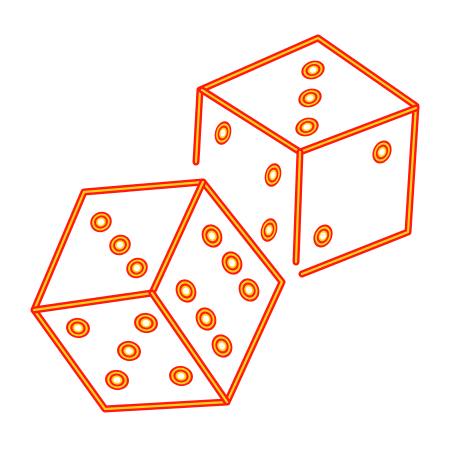 This screenshot has width=450, height=450. Describe the element at coordinates (177, 237) in the screenshot. I see `front-die-top-right-edge` at that location.